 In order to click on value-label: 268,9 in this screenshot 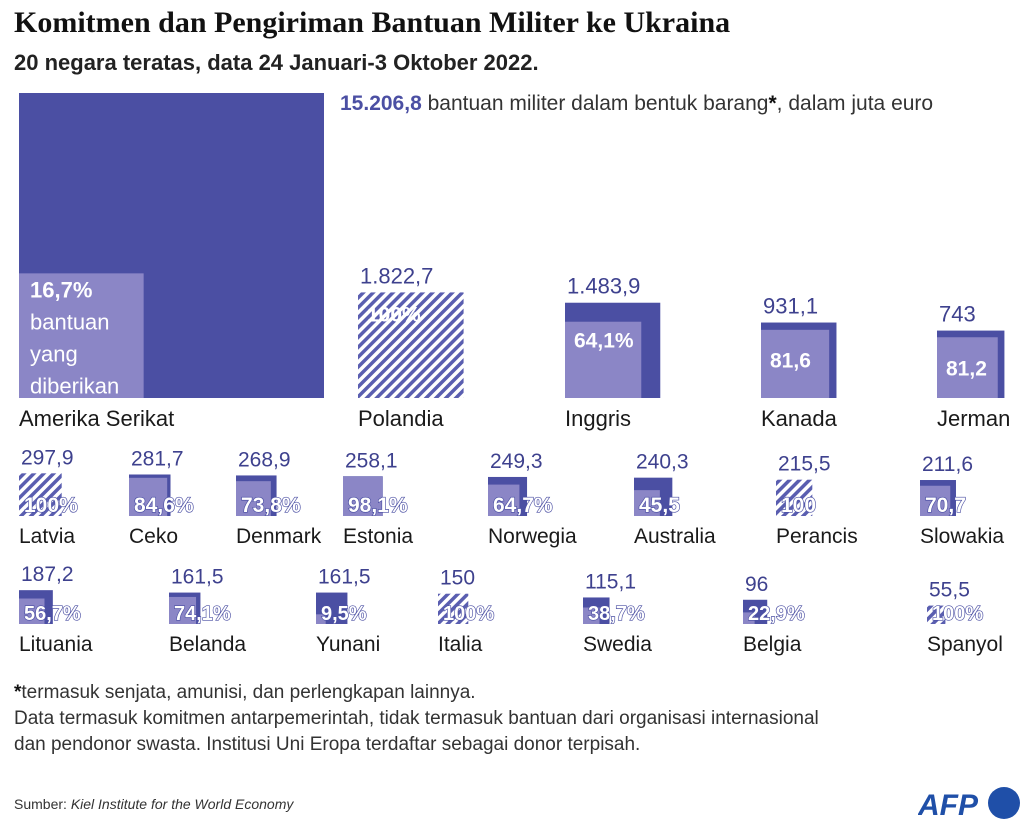, I will do `click(264, 459)`.